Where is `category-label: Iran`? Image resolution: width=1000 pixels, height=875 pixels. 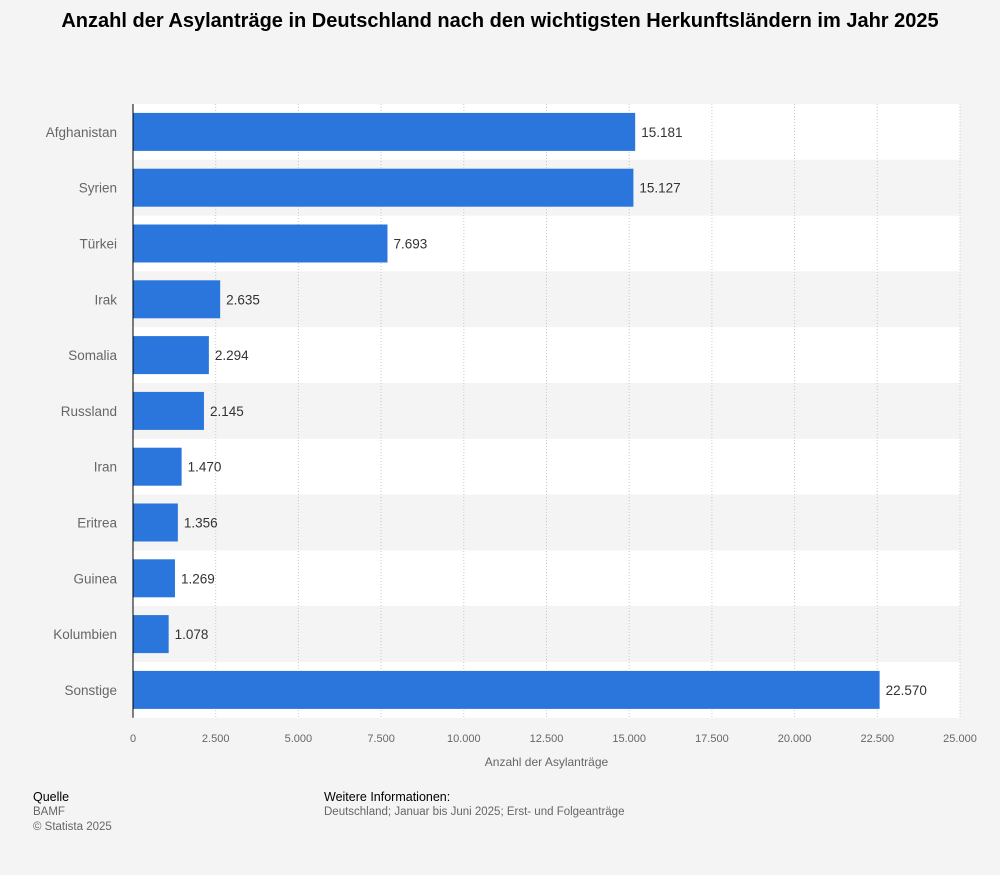
category-label: Iran is located at coordinates (105, 467).